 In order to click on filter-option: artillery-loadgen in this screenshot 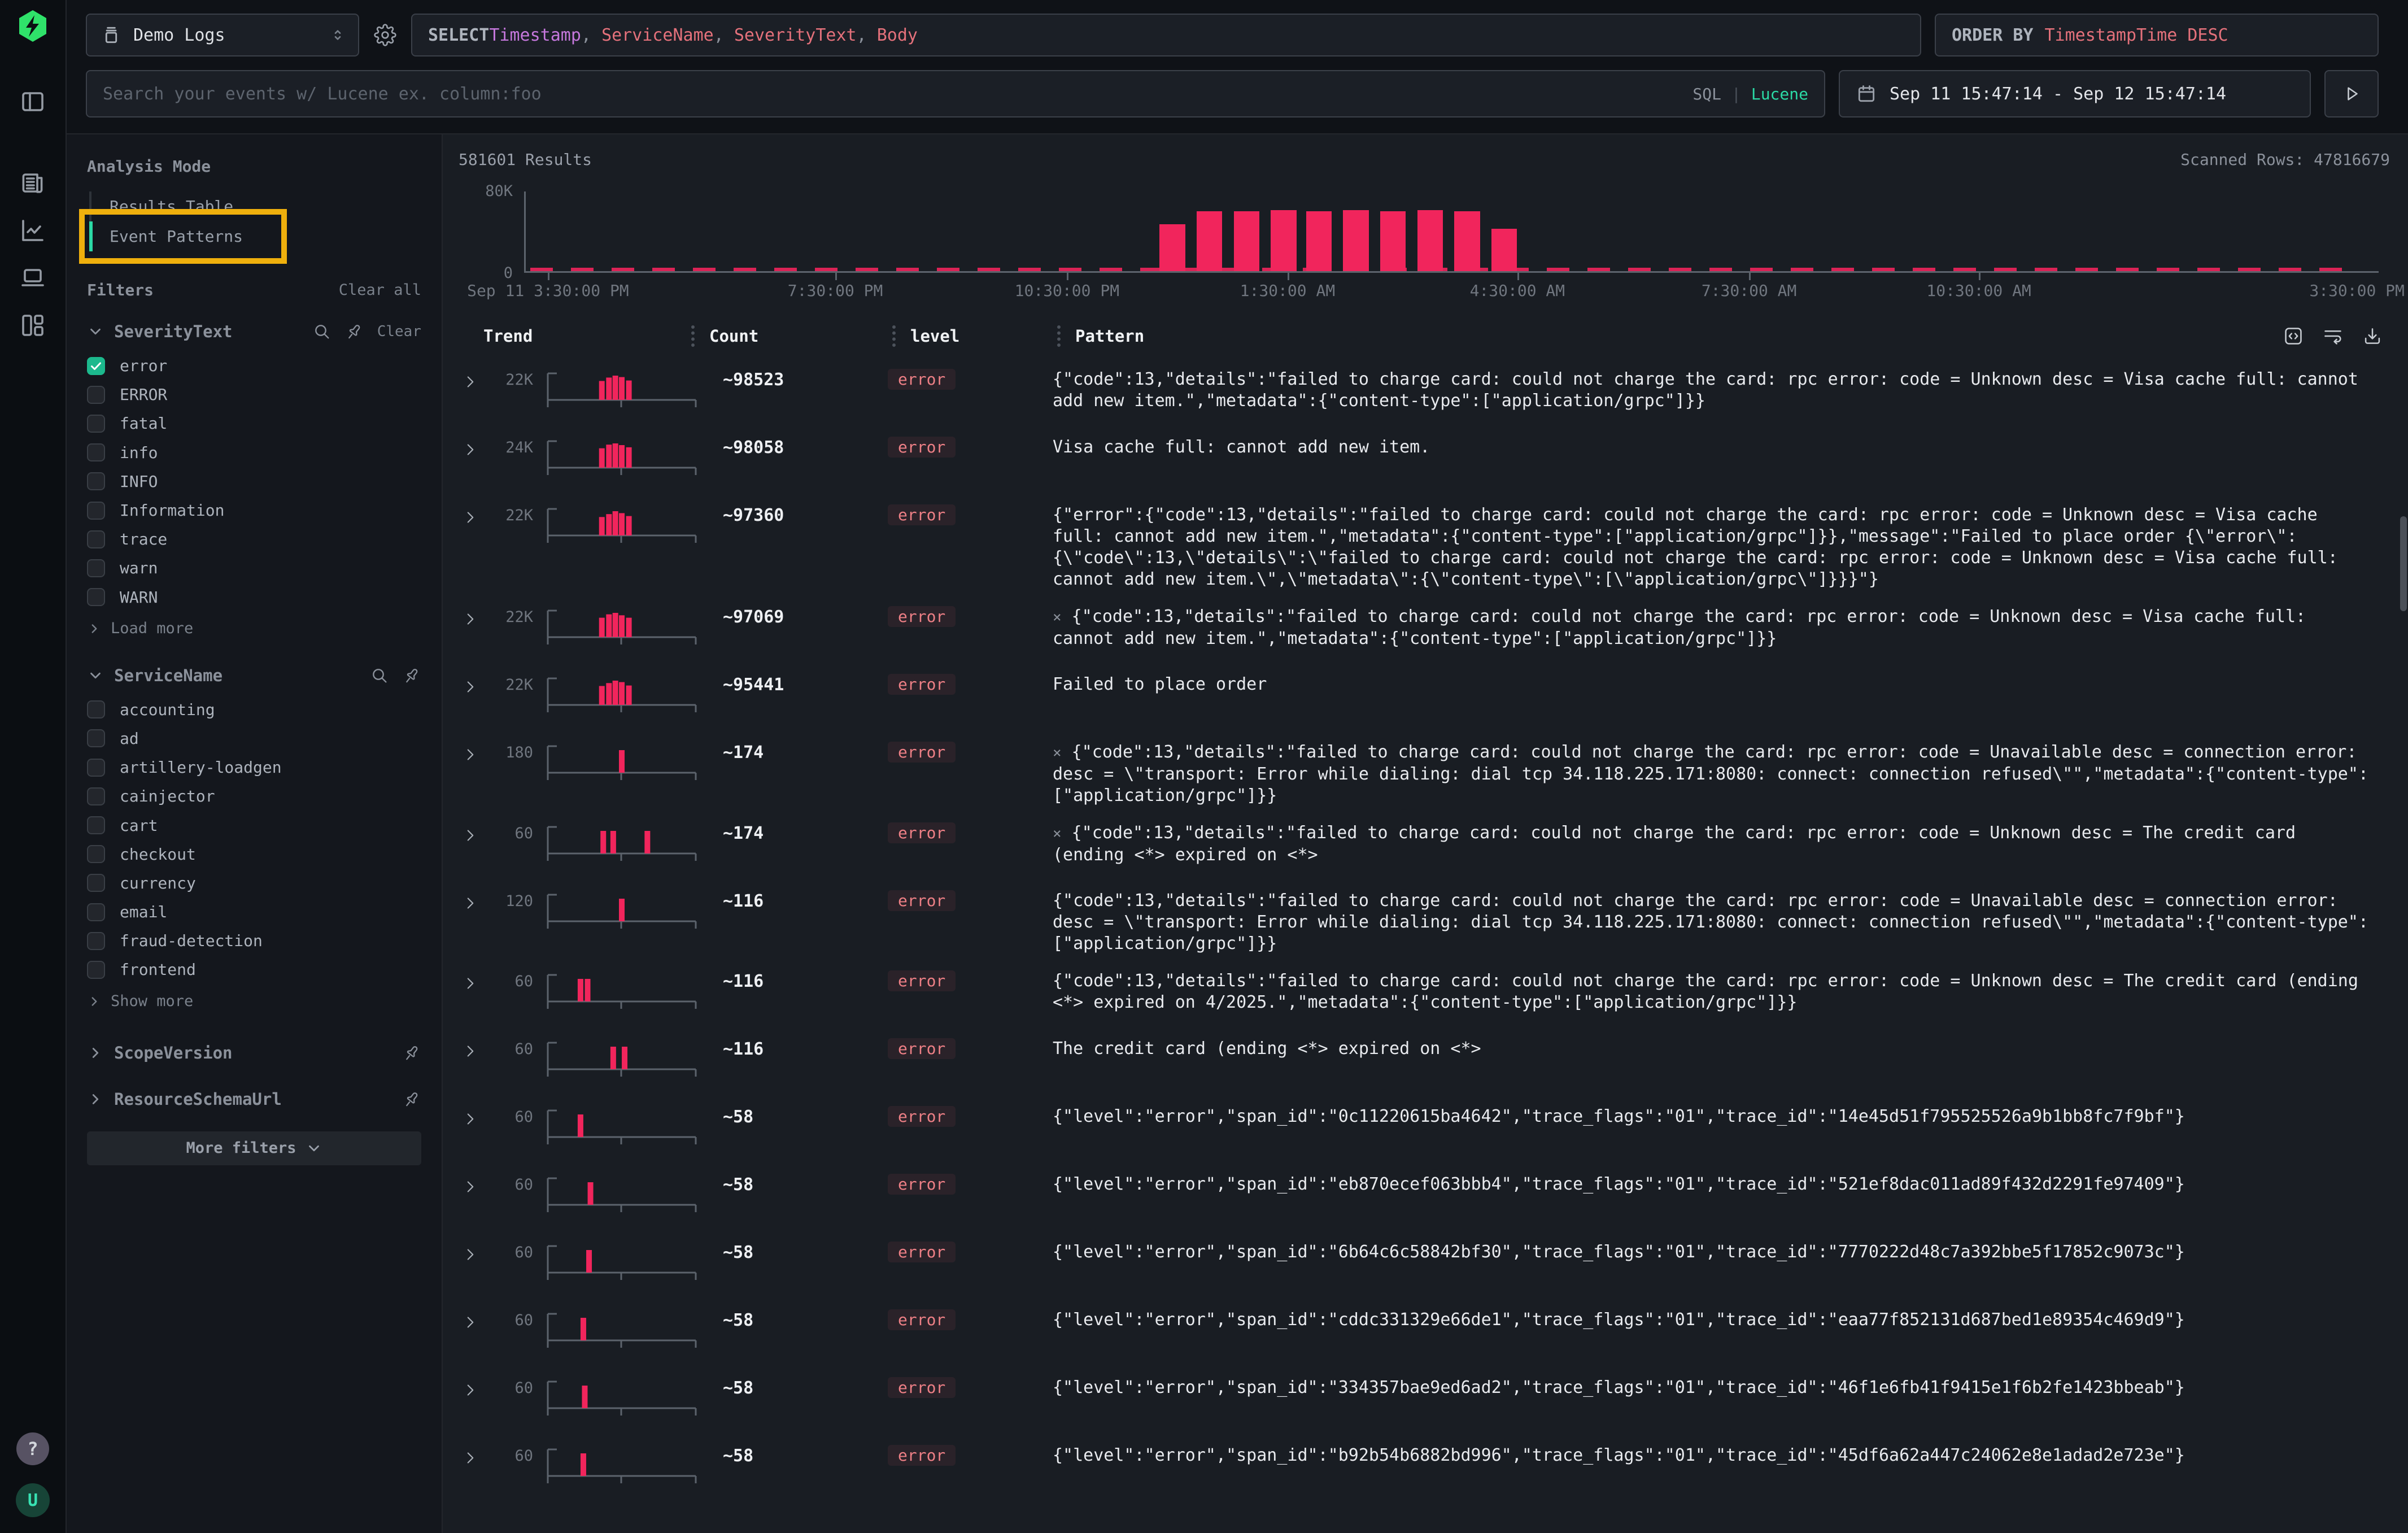, I will do `click(254, 767)`.